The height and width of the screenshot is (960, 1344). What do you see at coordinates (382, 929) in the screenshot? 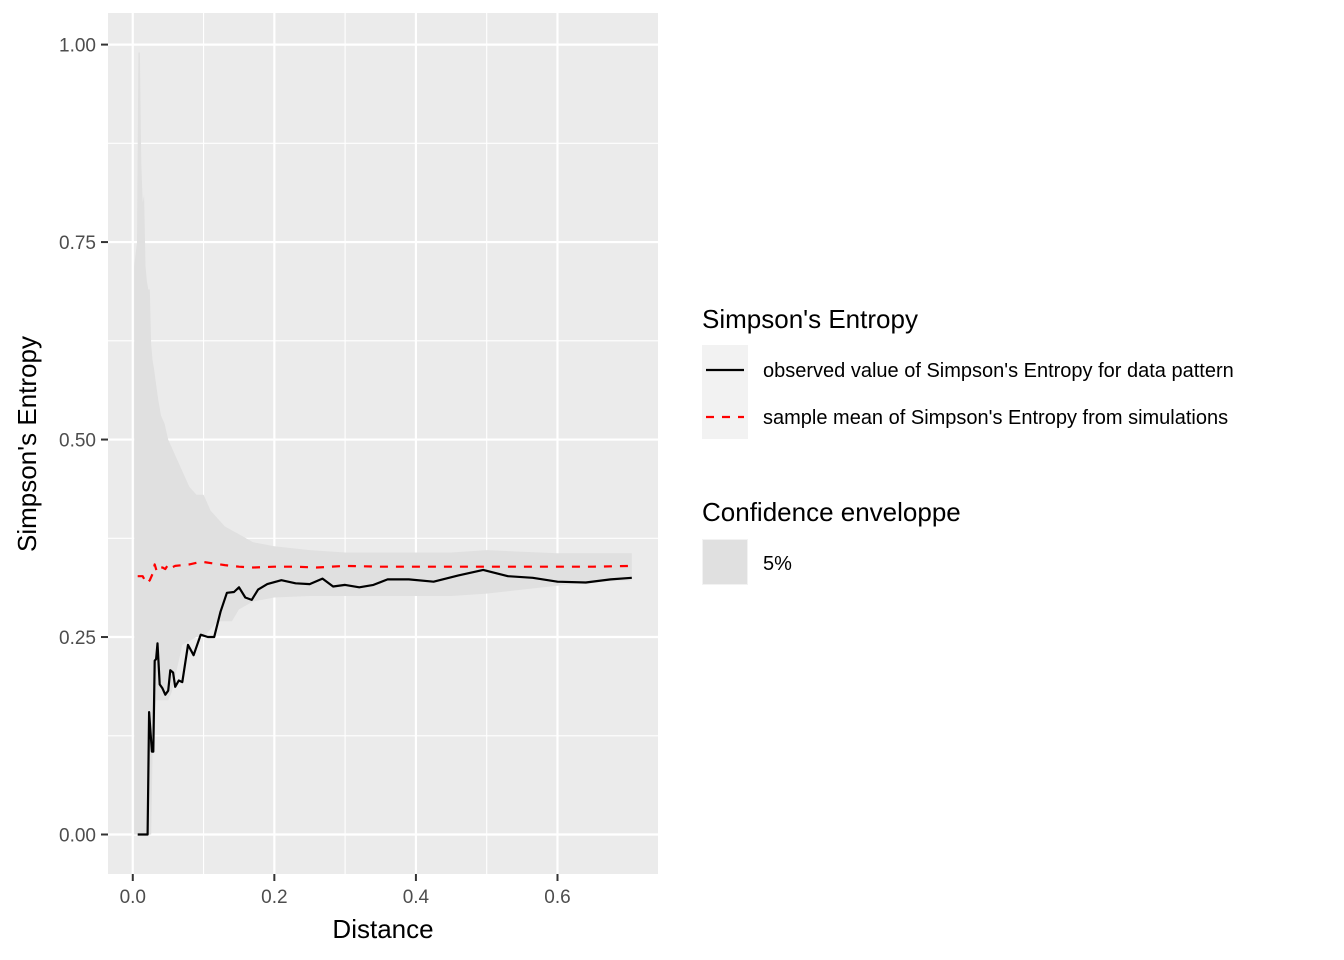
I see `x-axis-title: Distance` at bounding box center [382, 929].